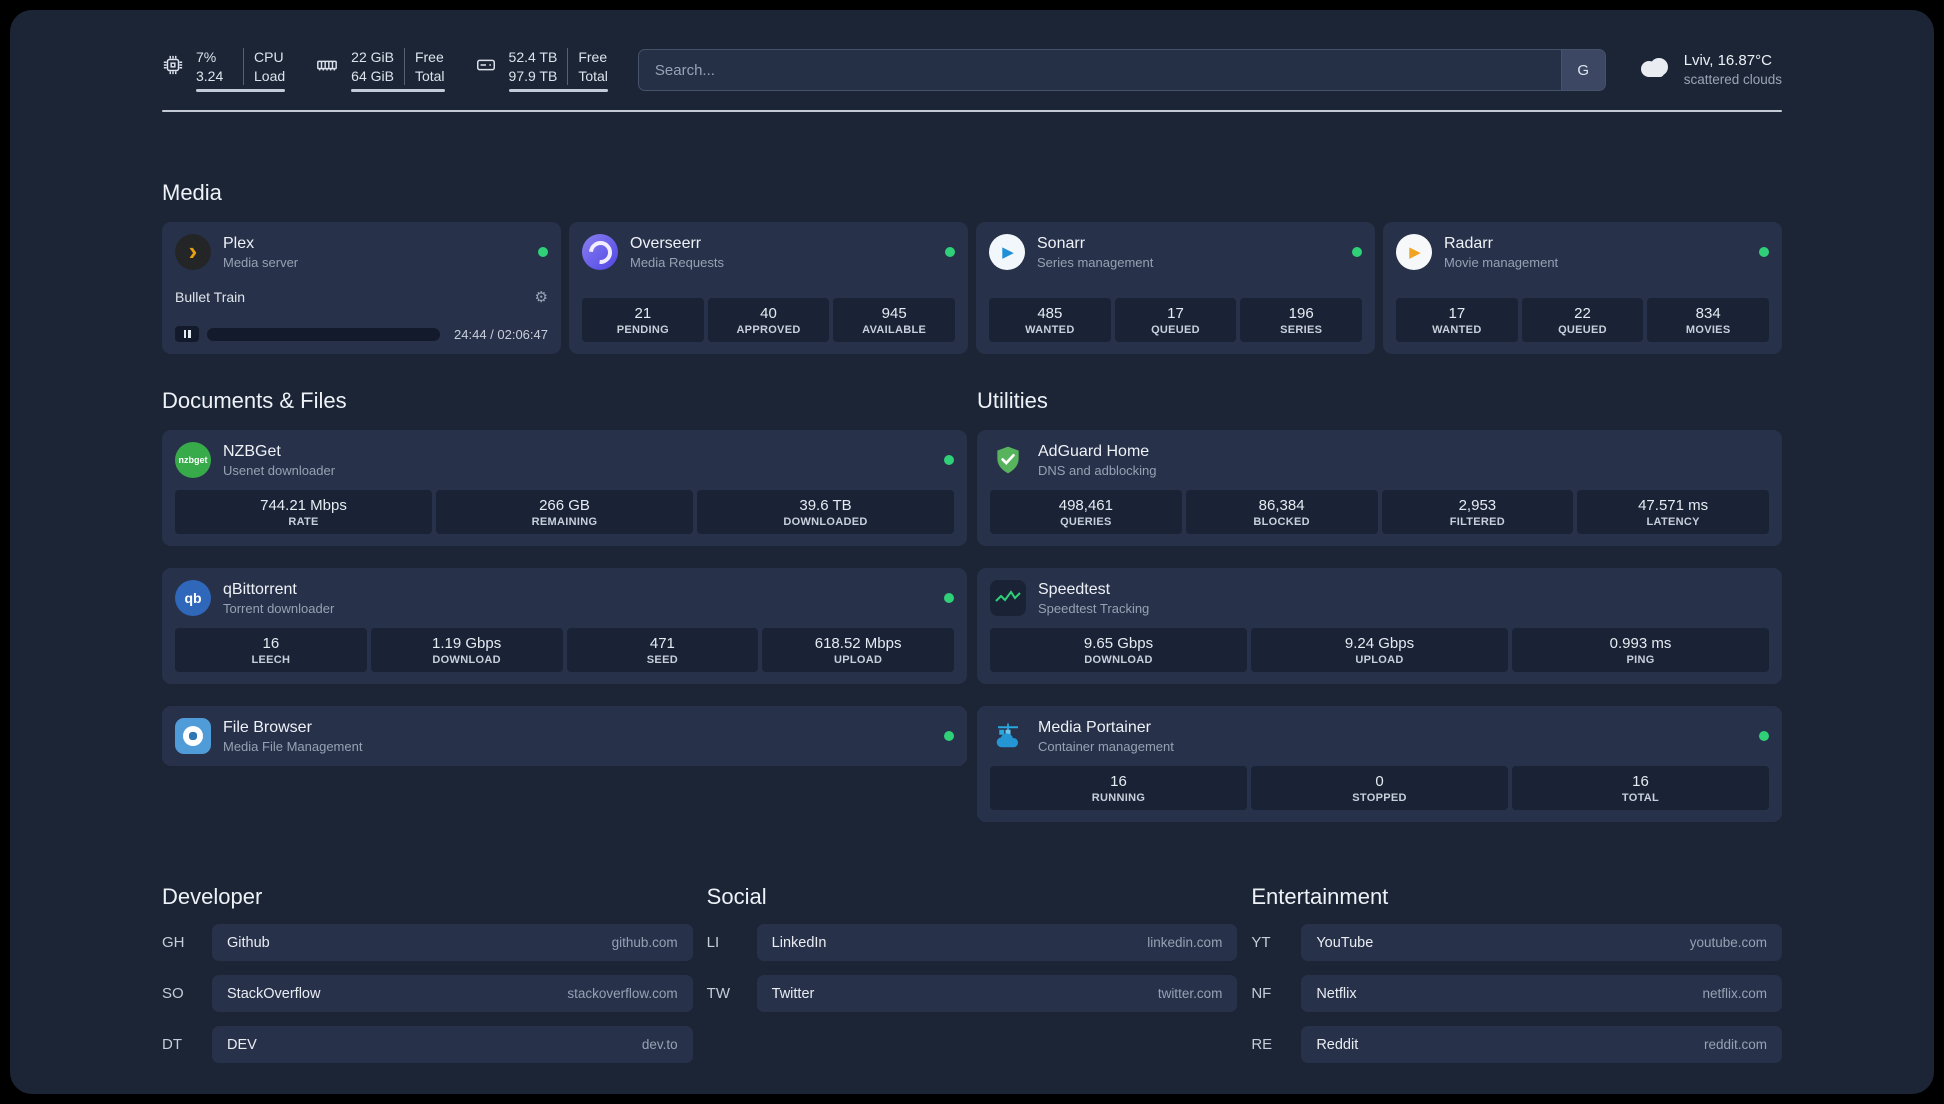 This screenshot has width=1944, height=1104. What do you see at coordinates (1337, 1044) in the screenshot?
I see `bookmark-name: Reddit` at bounding box center [1337, 1044].